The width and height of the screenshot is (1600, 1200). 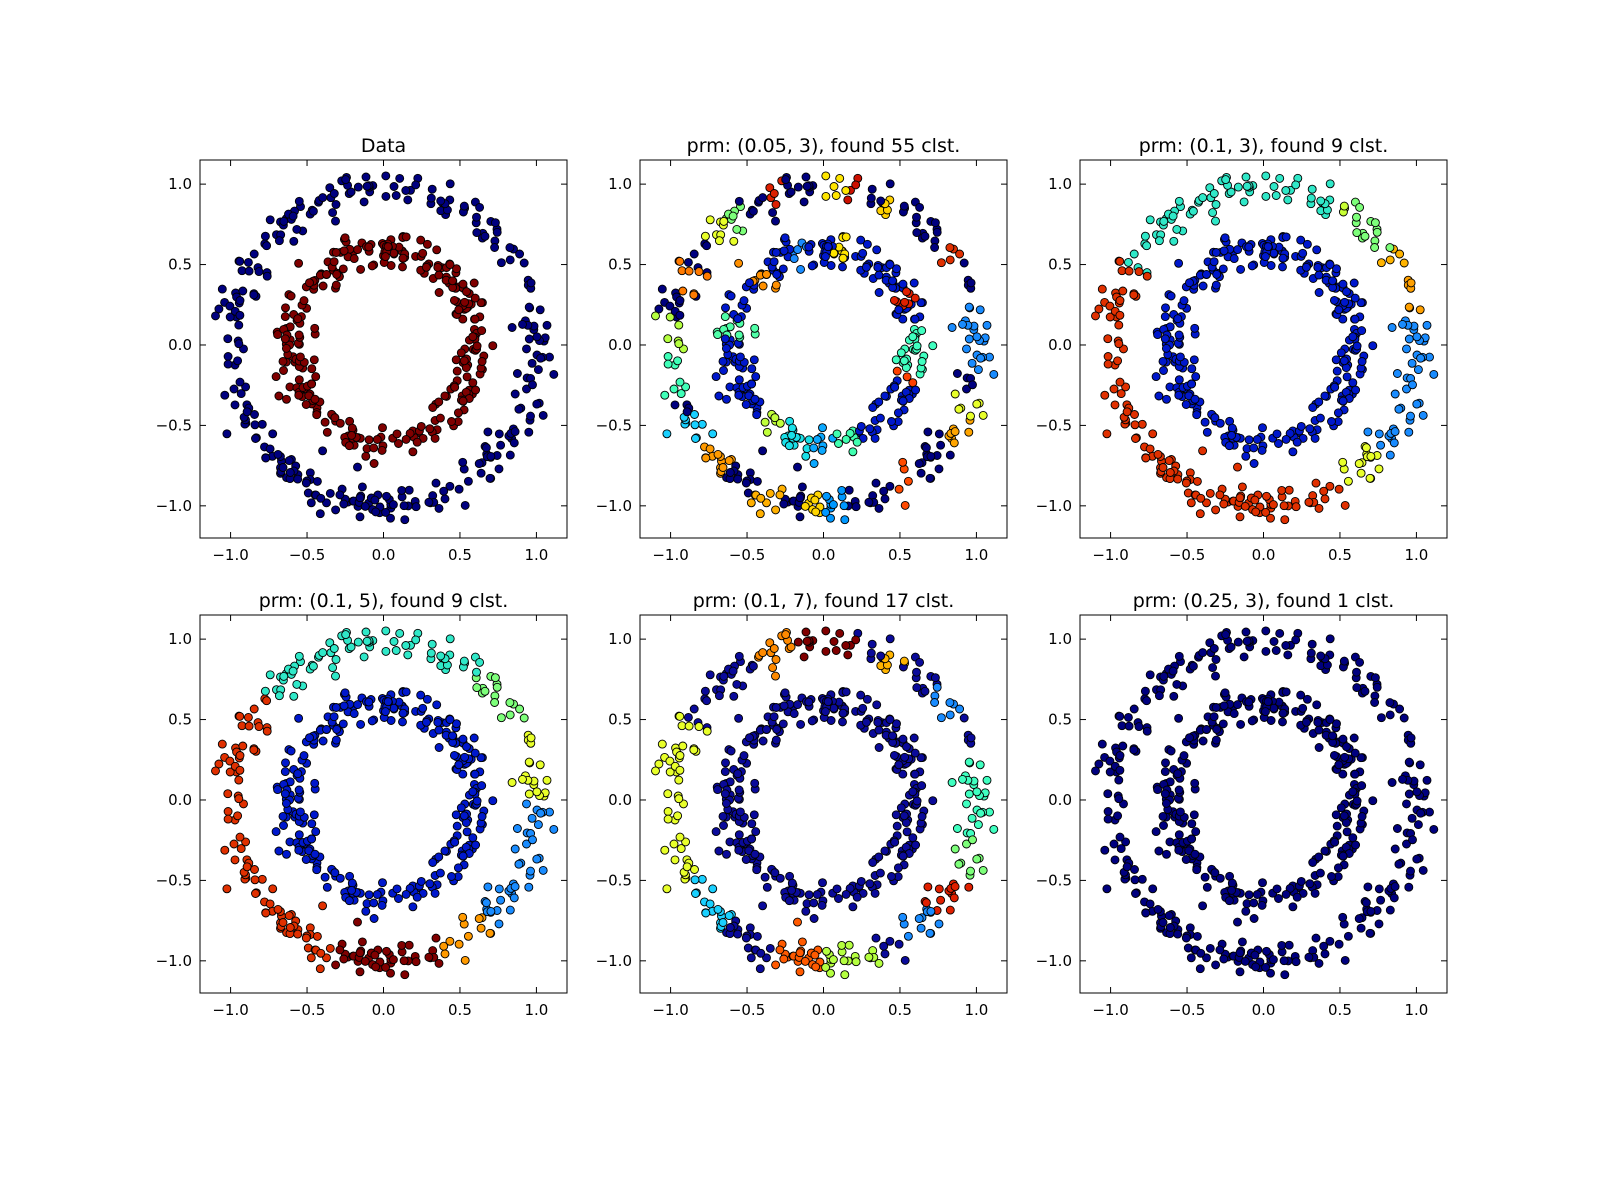 I want to click on scatter-points, so click(x=385, y=803).